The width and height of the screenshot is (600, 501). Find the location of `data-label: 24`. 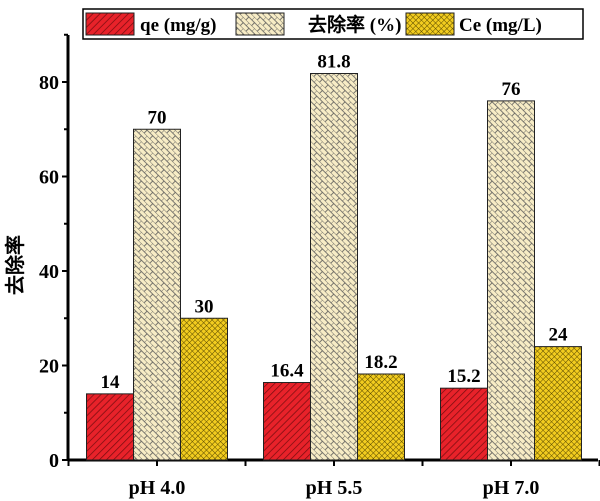

data-label: 24 is located at coordinates (559, 335).